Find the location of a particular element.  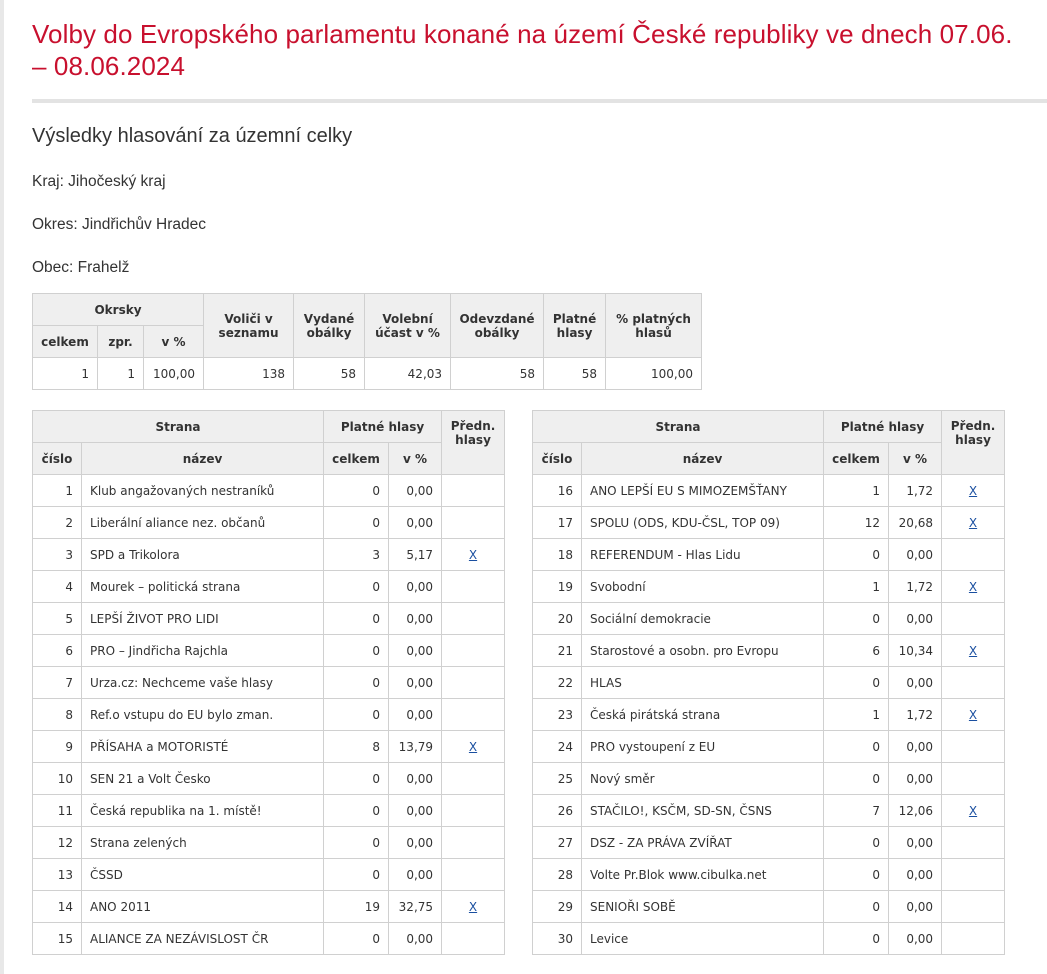

table-row: 9 PŘÍSAHA a MOTORISTÉ 8 13,79 X is located at coordinates (269, 746).